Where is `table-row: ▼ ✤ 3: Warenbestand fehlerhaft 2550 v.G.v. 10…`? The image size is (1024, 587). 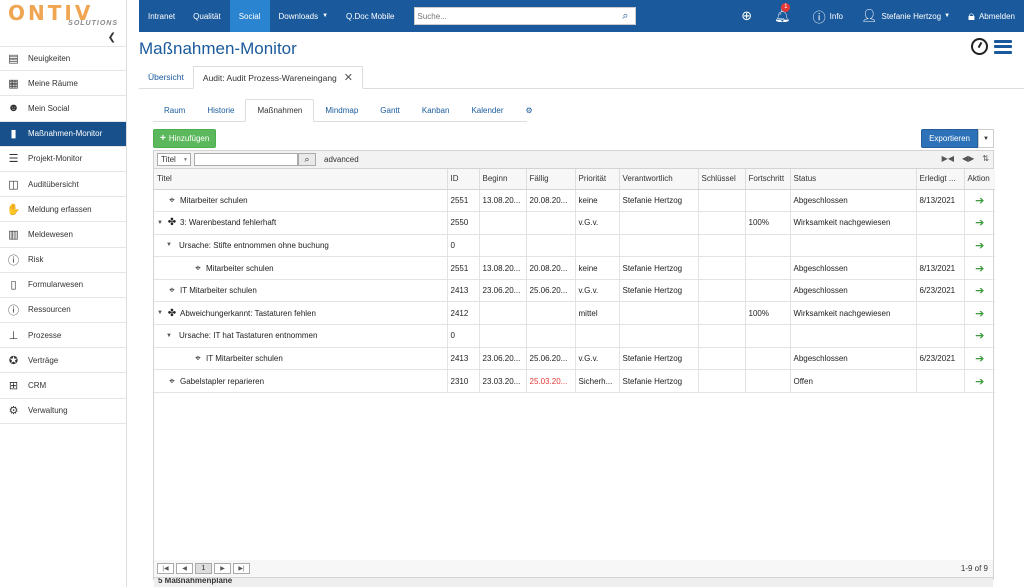
table-row: ▼ ✤ 3: Warenbestand fehlerhaft 2550 v.G.v. 10… is located at coordinates (574, 223).